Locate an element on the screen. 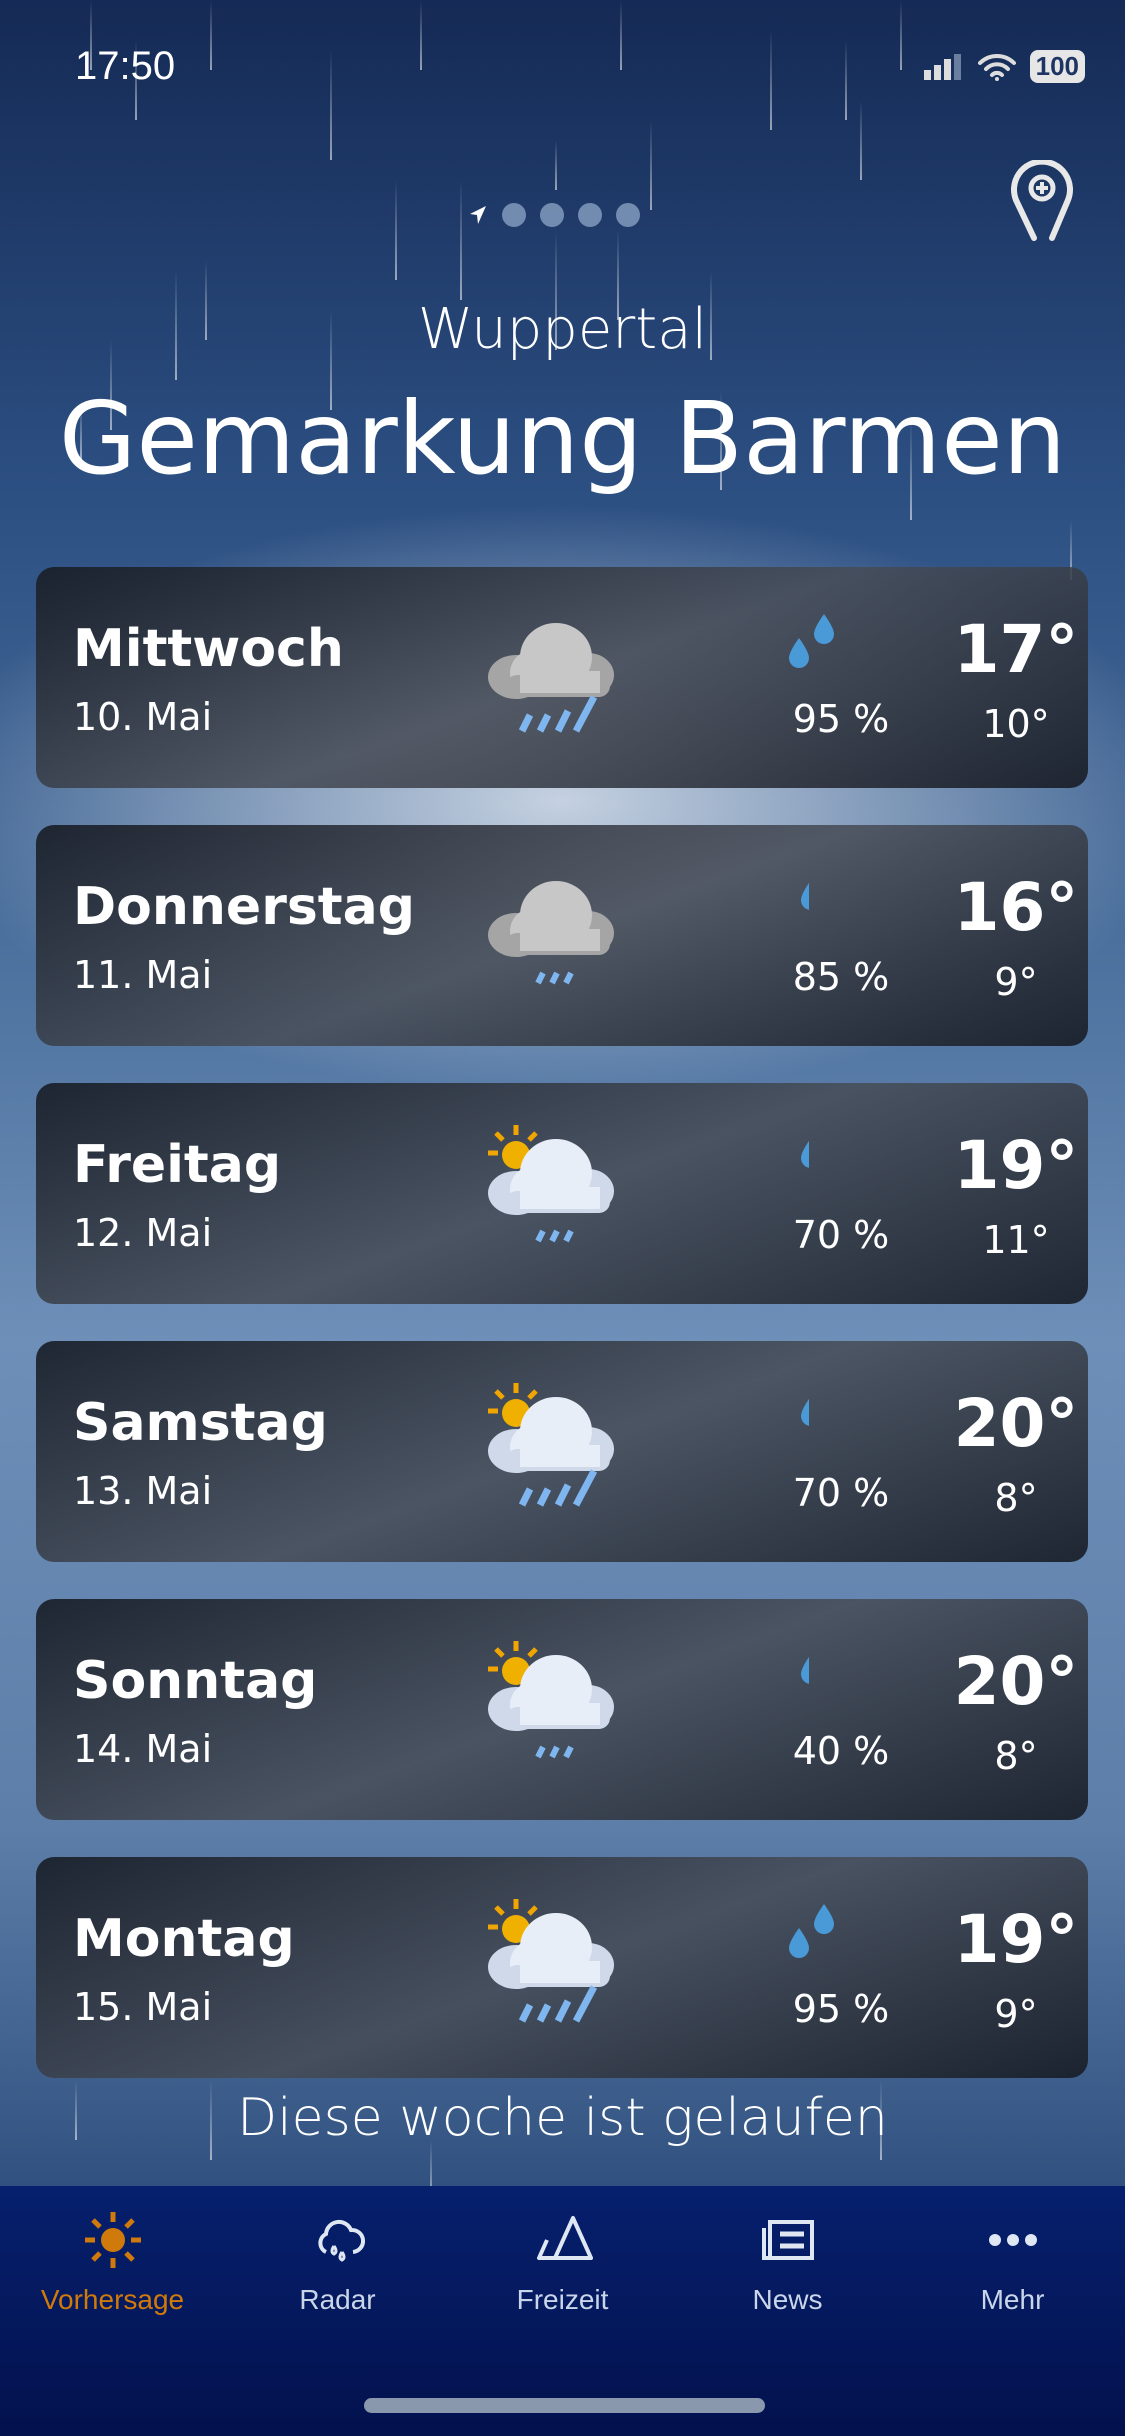 The image size is (1125, 2436). tab-label: News is located at coordinates (787, 2299).